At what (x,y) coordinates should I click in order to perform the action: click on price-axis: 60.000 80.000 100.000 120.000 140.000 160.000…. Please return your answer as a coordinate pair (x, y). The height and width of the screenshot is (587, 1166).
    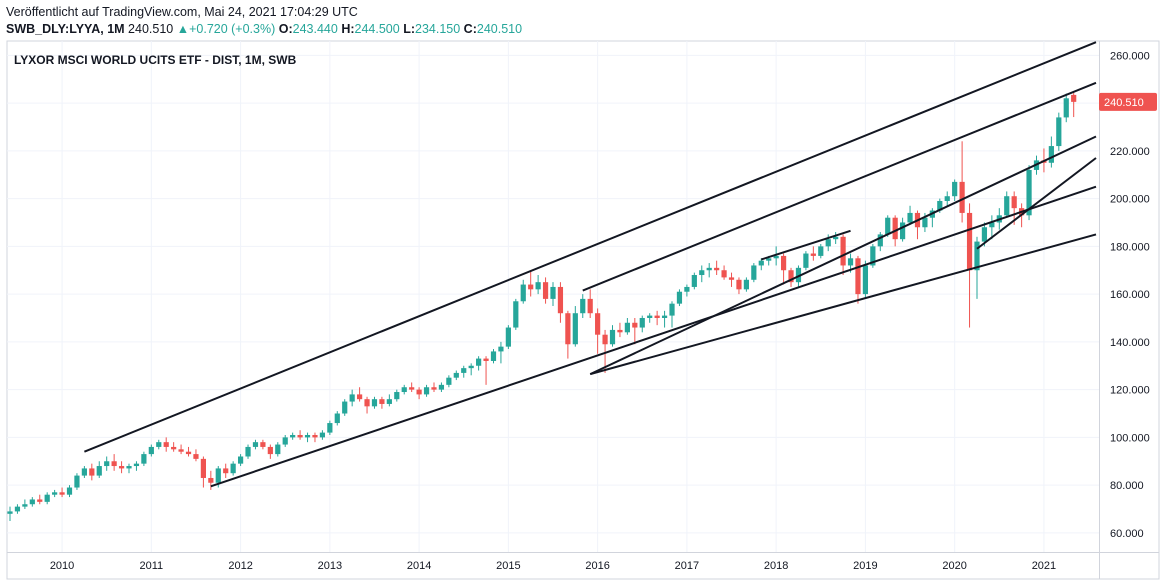
    Looking at the image, I should click on (1130, 295).